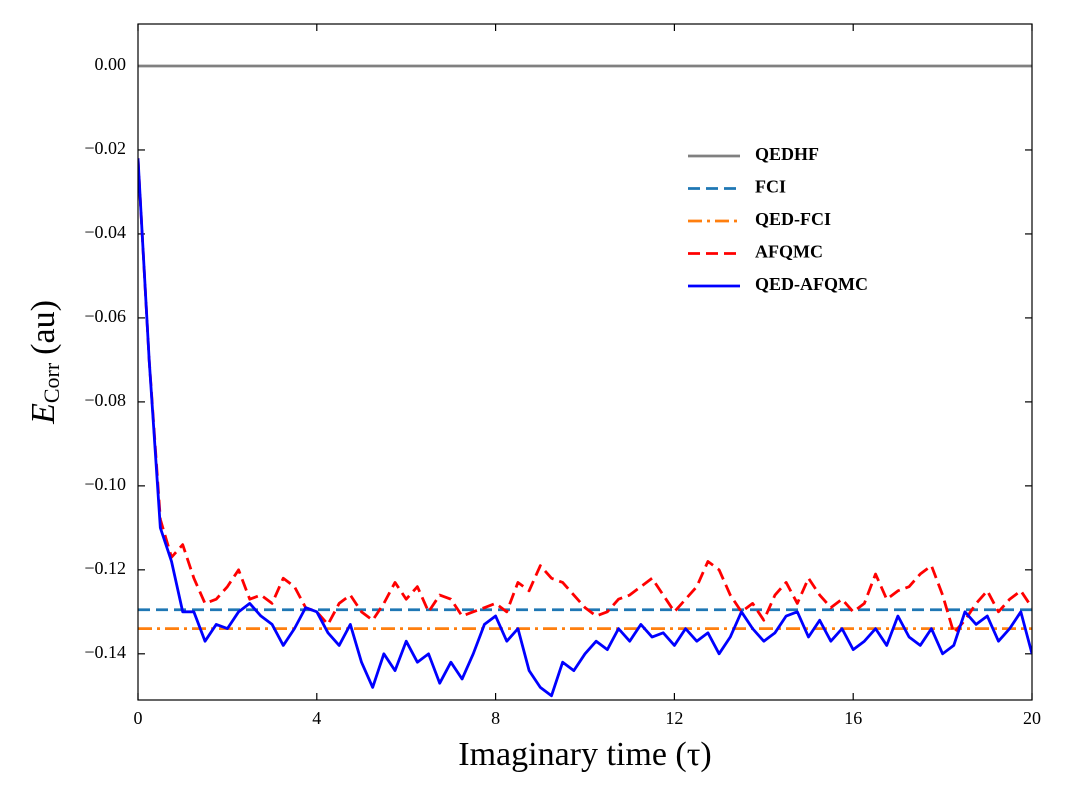 This screenshot has width=1068, height=801. I want to click on legend-label: FCI, so click(770, 187).